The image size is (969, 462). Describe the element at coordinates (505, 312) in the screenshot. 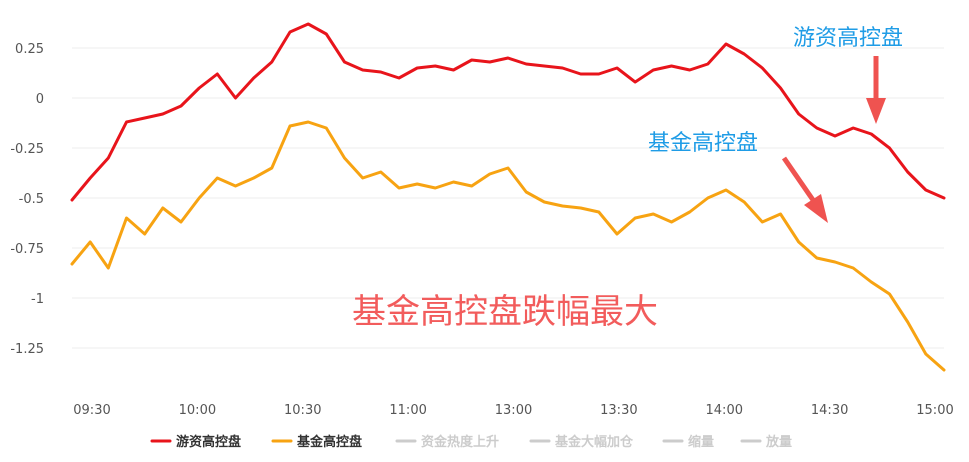

I see `annotation-conclusion: 基金高控盘跌幅最大` at that location.